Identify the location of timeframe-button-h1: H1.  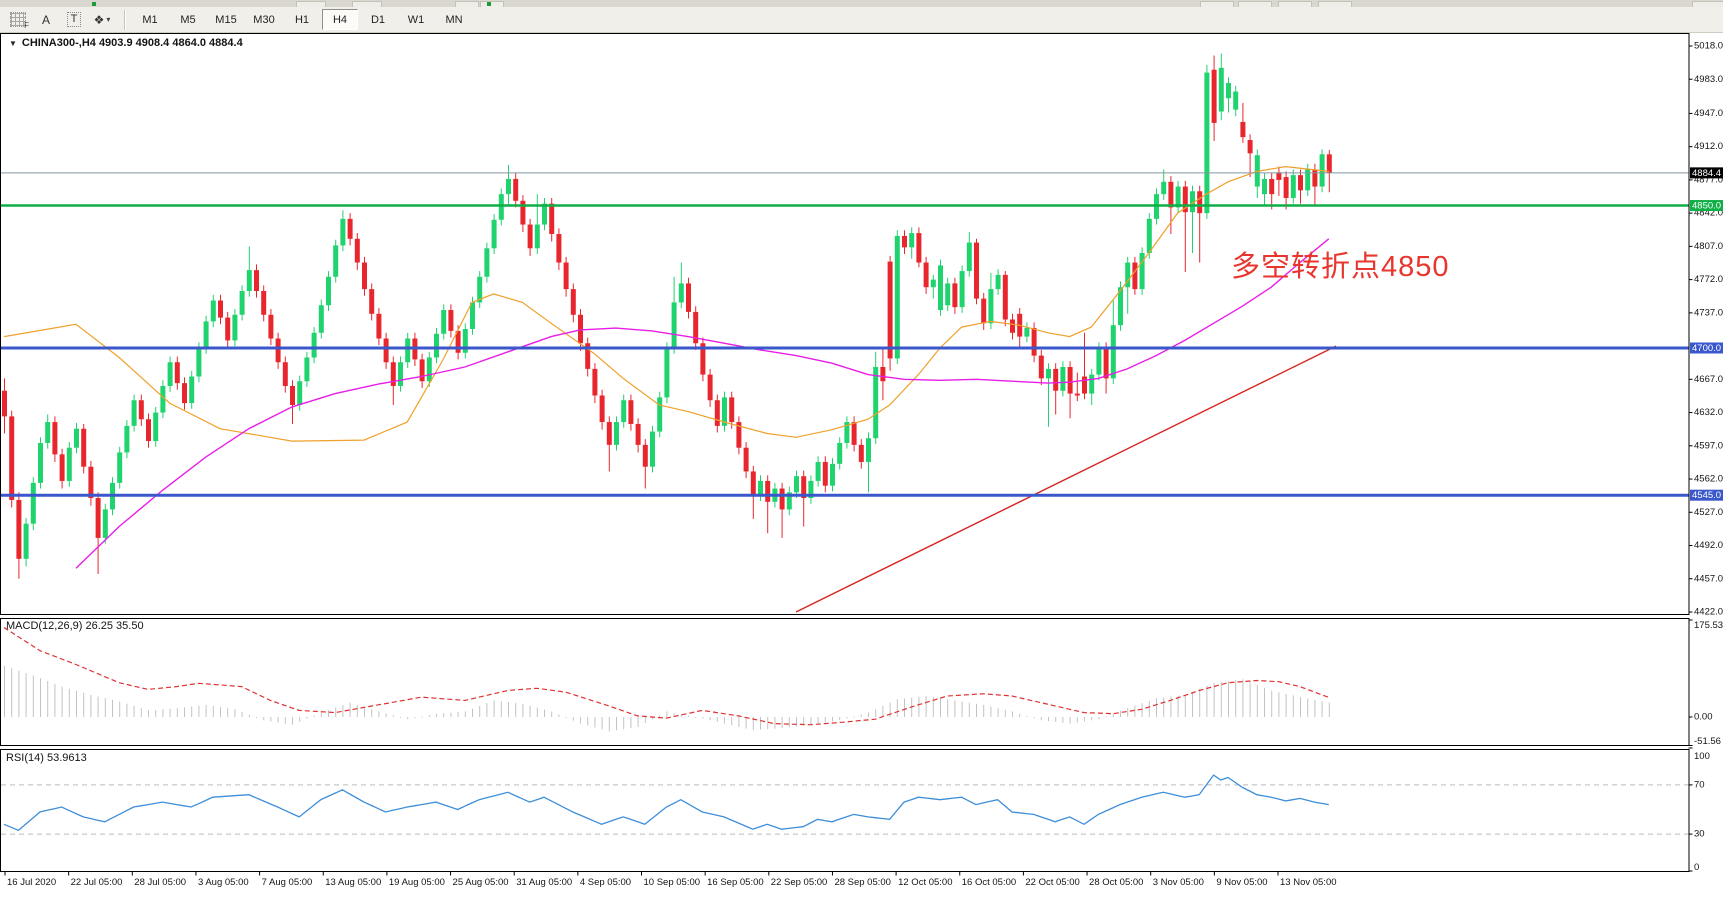
(302, 19).